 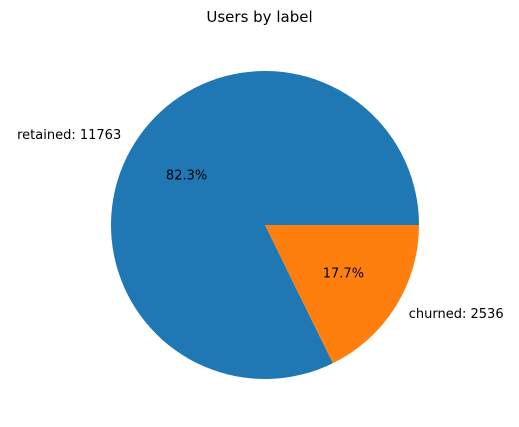 I want to click on pie-percent-label-churned: 17.7%, so click(x=343, y=273).